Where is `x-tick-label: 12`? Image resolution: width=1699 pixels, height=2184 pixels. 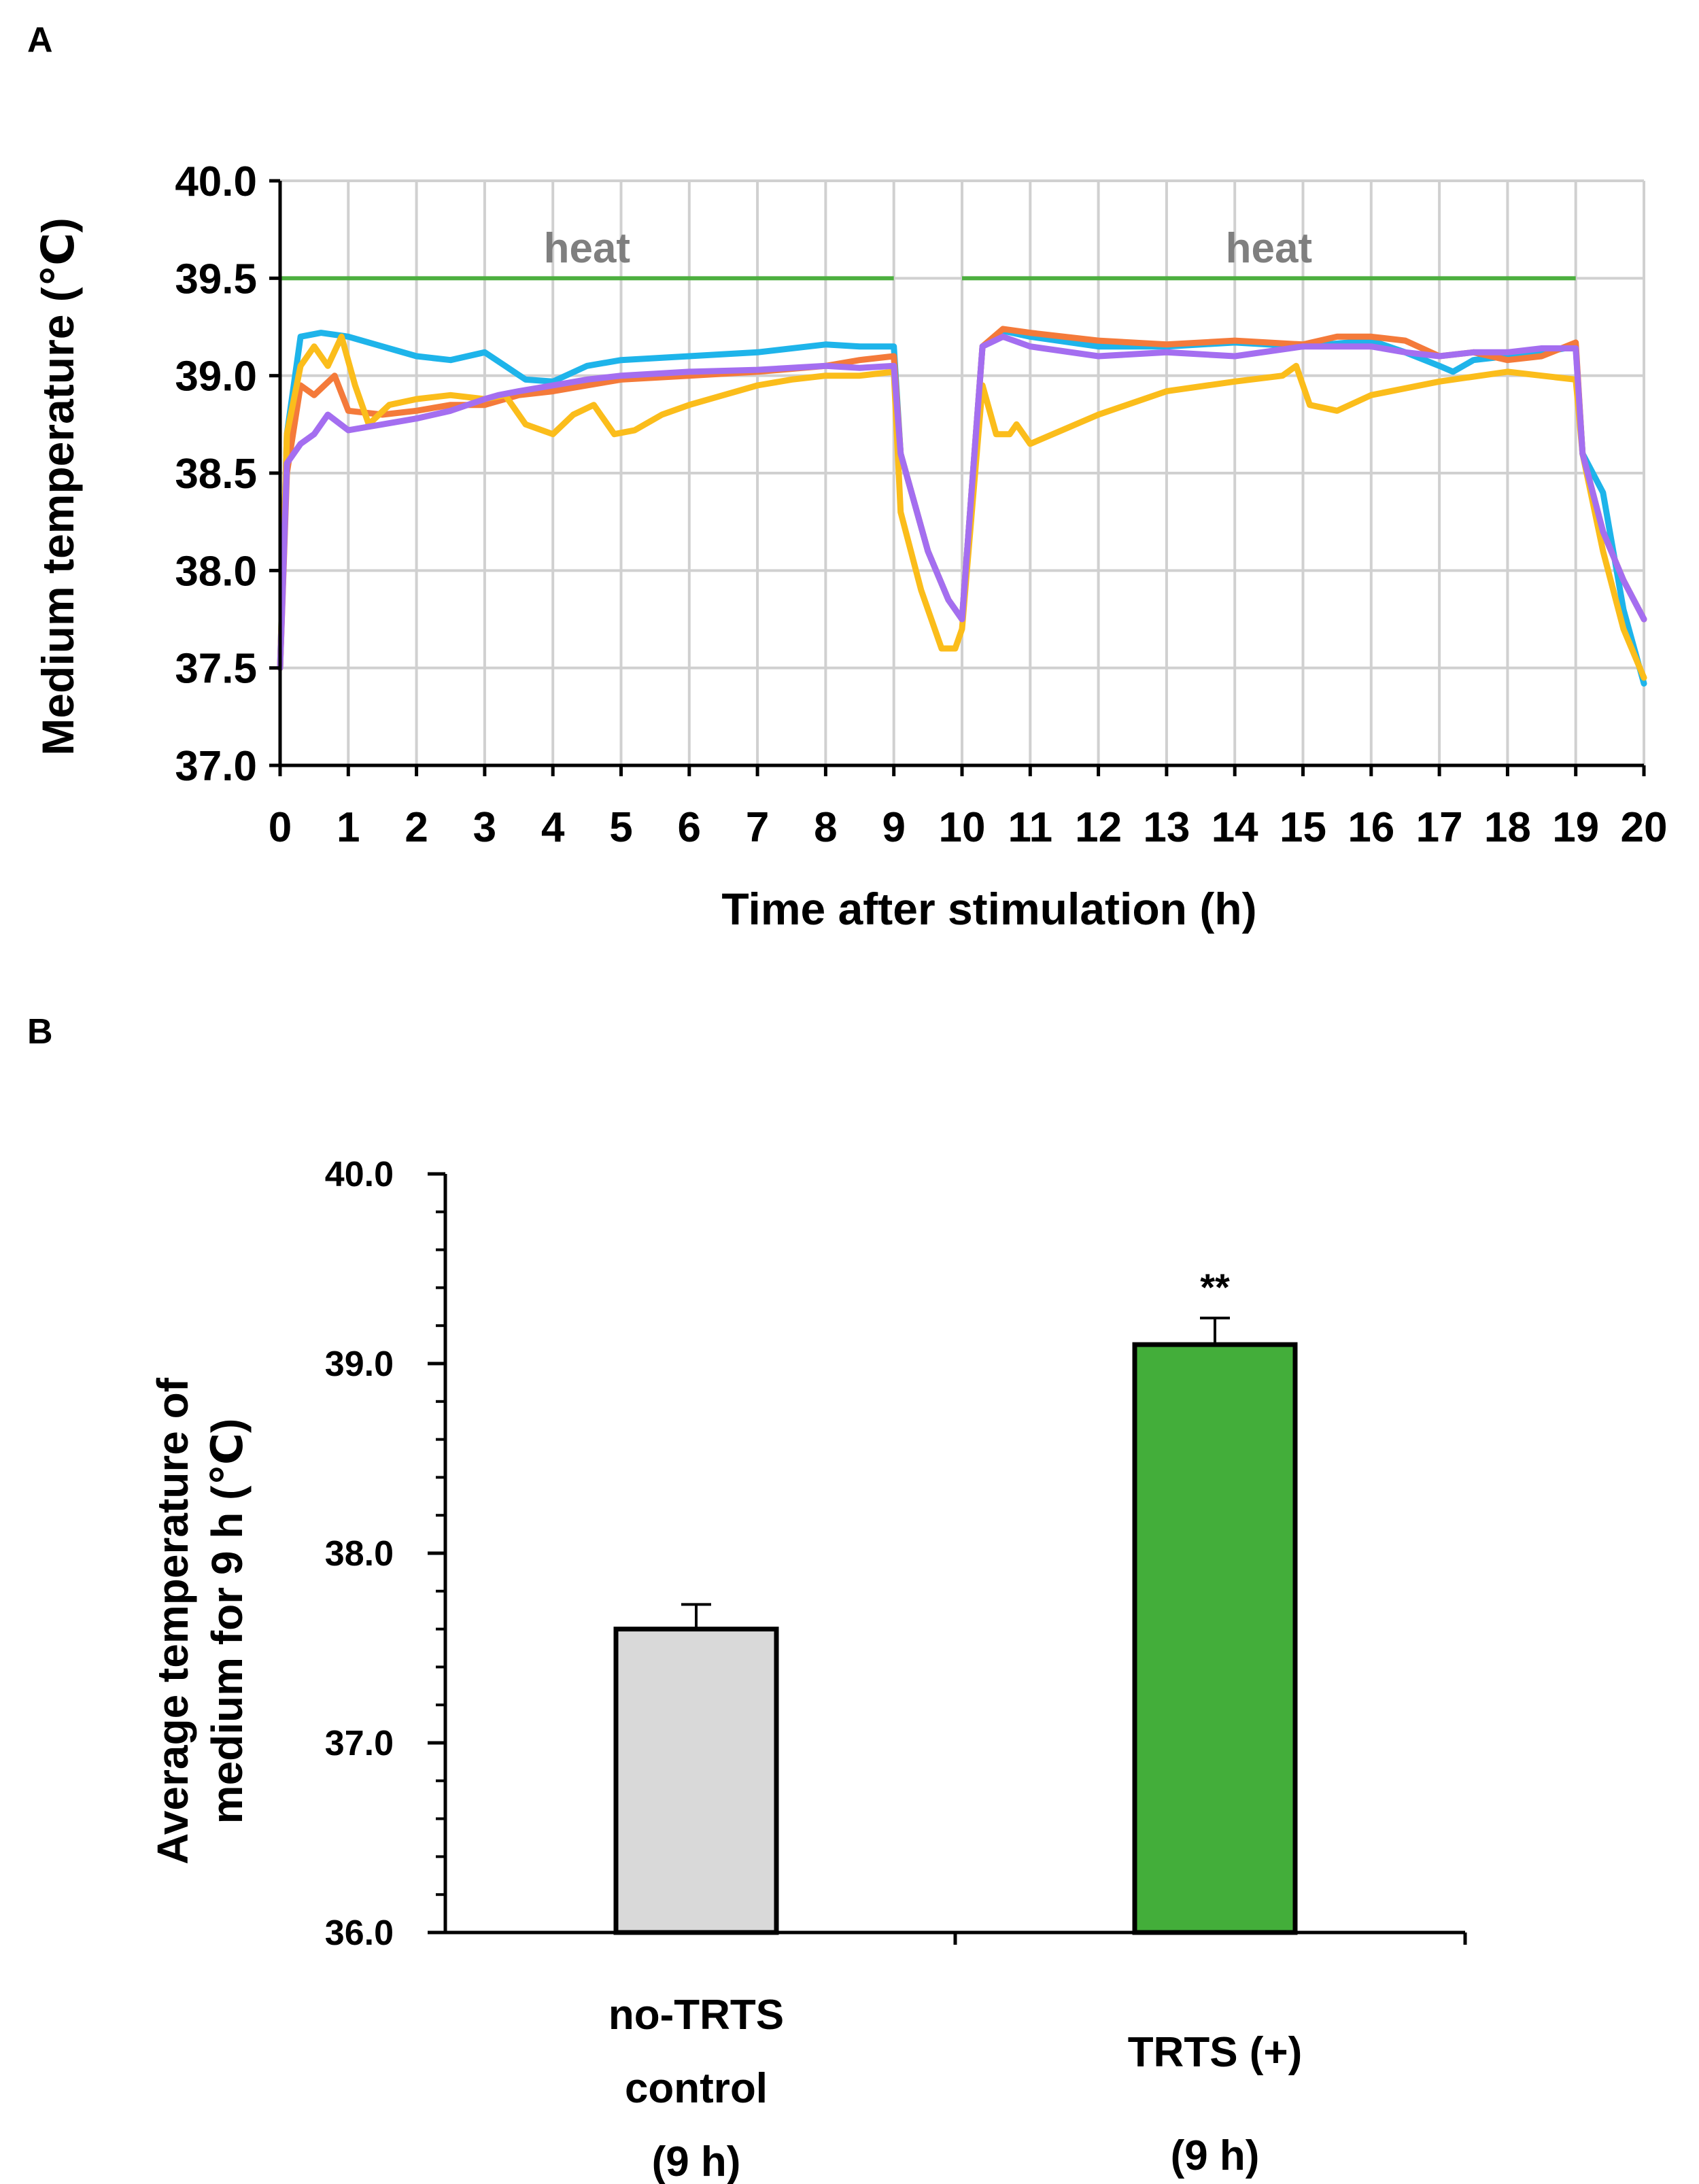
x-tick-label: 12 is located at coordinates (1099, 828).